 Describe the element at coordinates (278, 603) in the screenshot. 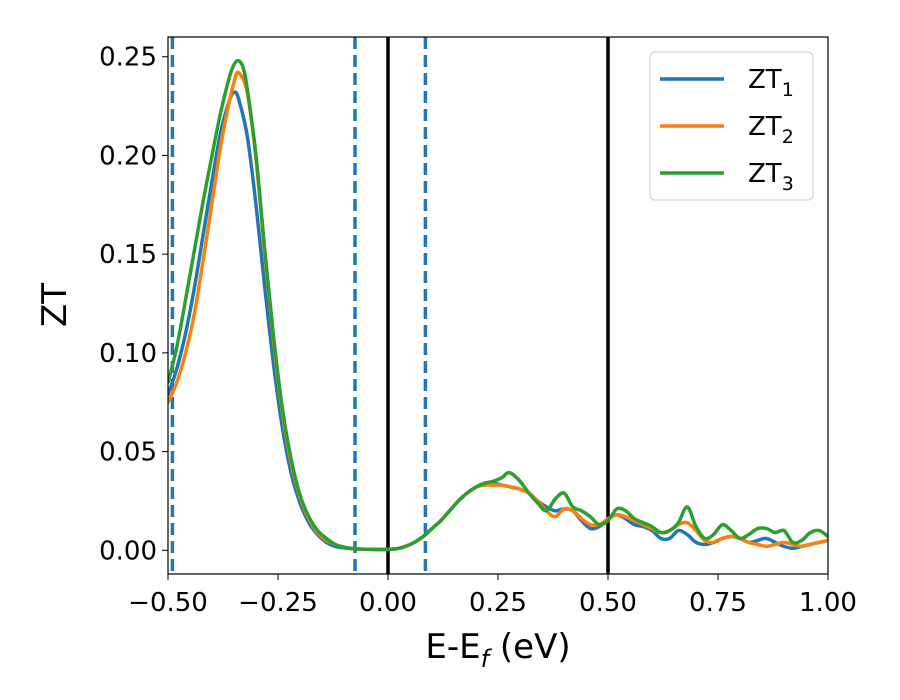

I see `x-tick-label-1: −0.25` at that location.